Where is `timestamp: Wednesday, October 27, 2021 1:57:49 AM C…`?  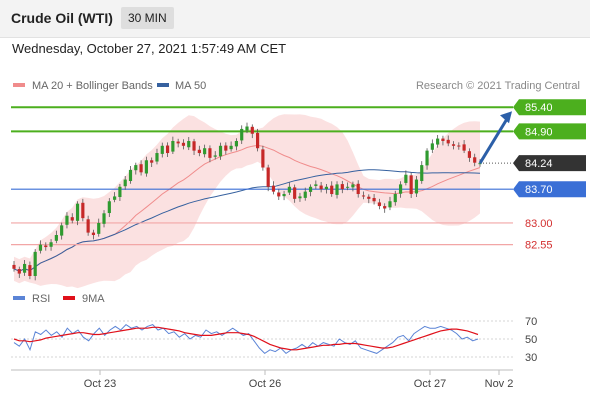 timestamp: Wednesday, October 27, 2021 1:57:49 AM C… is located at coordinates (149, 48).